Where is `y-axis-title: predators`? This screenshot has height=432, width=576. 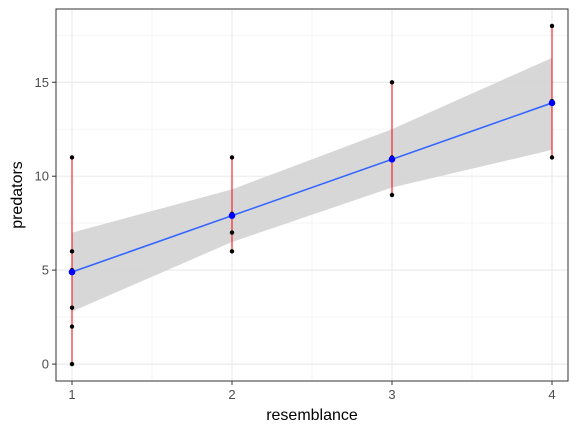
y-axis-title: predators is located at coordinates (17, 195).